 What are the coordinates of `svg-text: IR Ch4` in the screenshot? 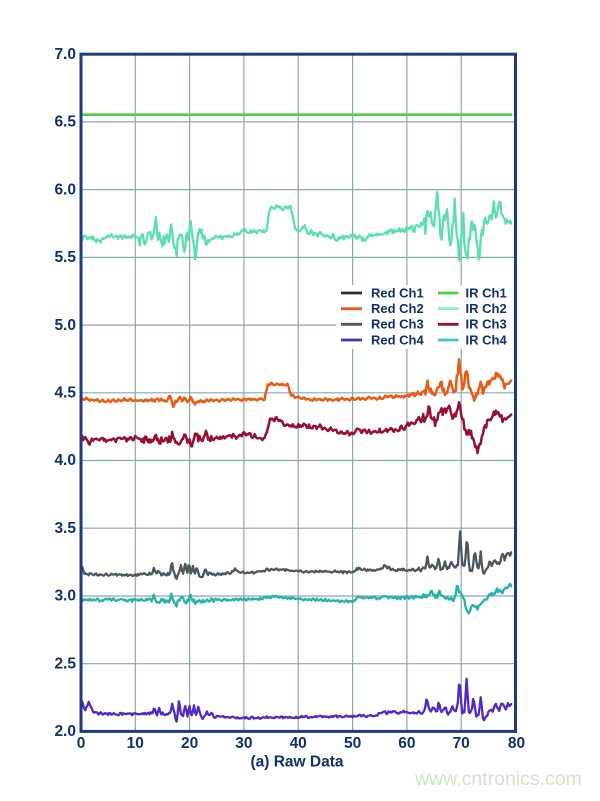 It's located at (487, 339).